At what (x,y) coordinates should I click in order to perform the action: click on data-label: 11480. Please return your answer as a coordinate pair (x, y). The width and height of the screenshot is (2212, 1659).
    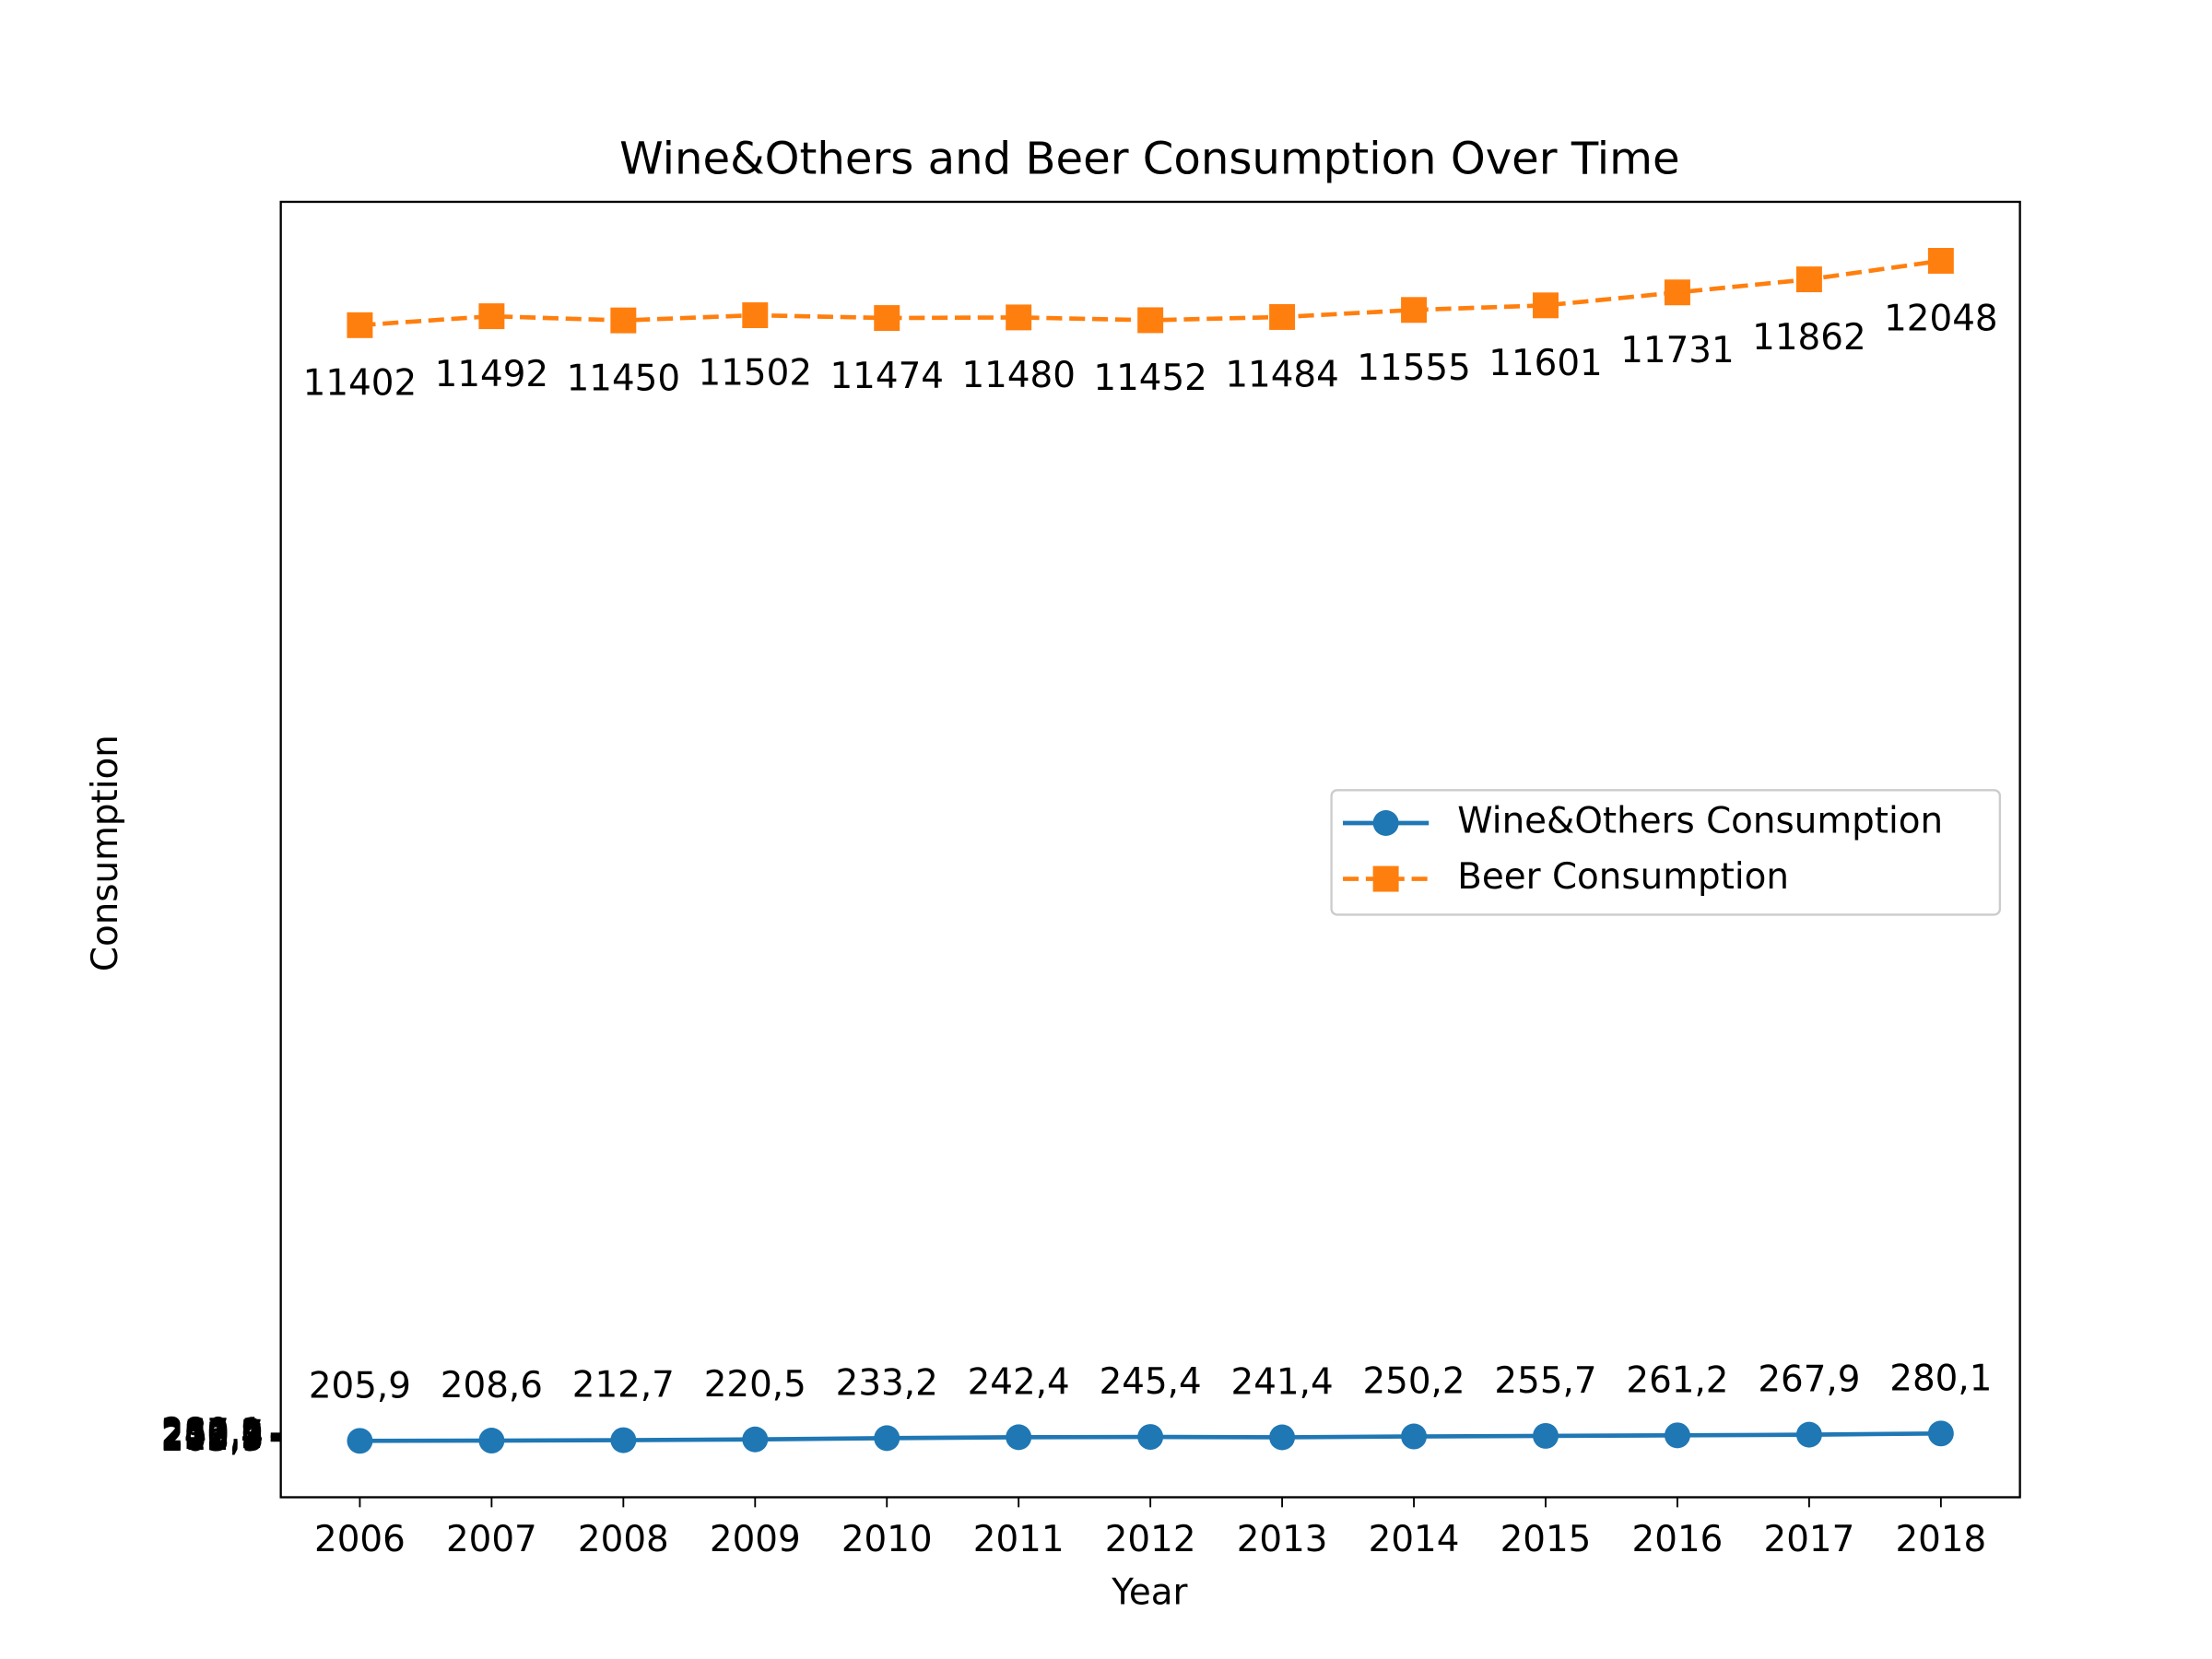
    Looking at the image, I should click on (1018, 375).